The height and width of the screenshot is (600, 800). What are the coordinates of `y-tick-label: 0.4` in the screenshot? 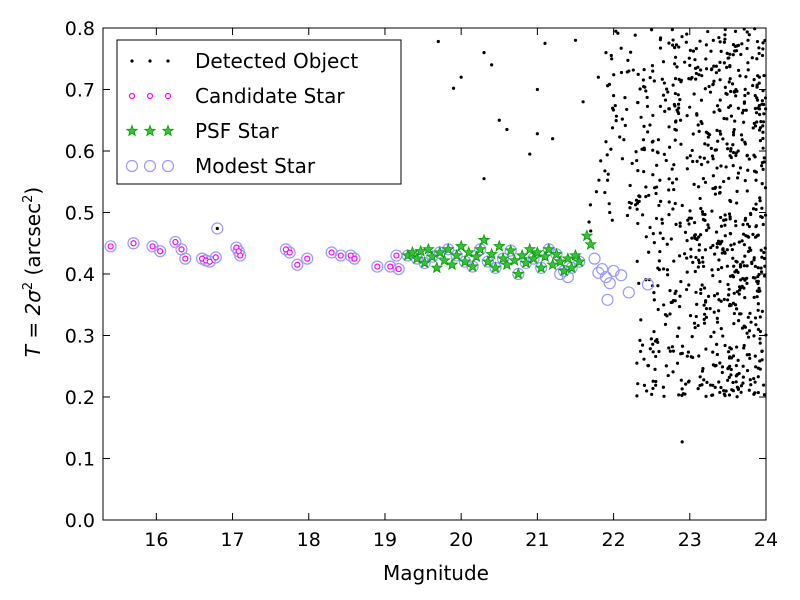 It's located at (80, 275).